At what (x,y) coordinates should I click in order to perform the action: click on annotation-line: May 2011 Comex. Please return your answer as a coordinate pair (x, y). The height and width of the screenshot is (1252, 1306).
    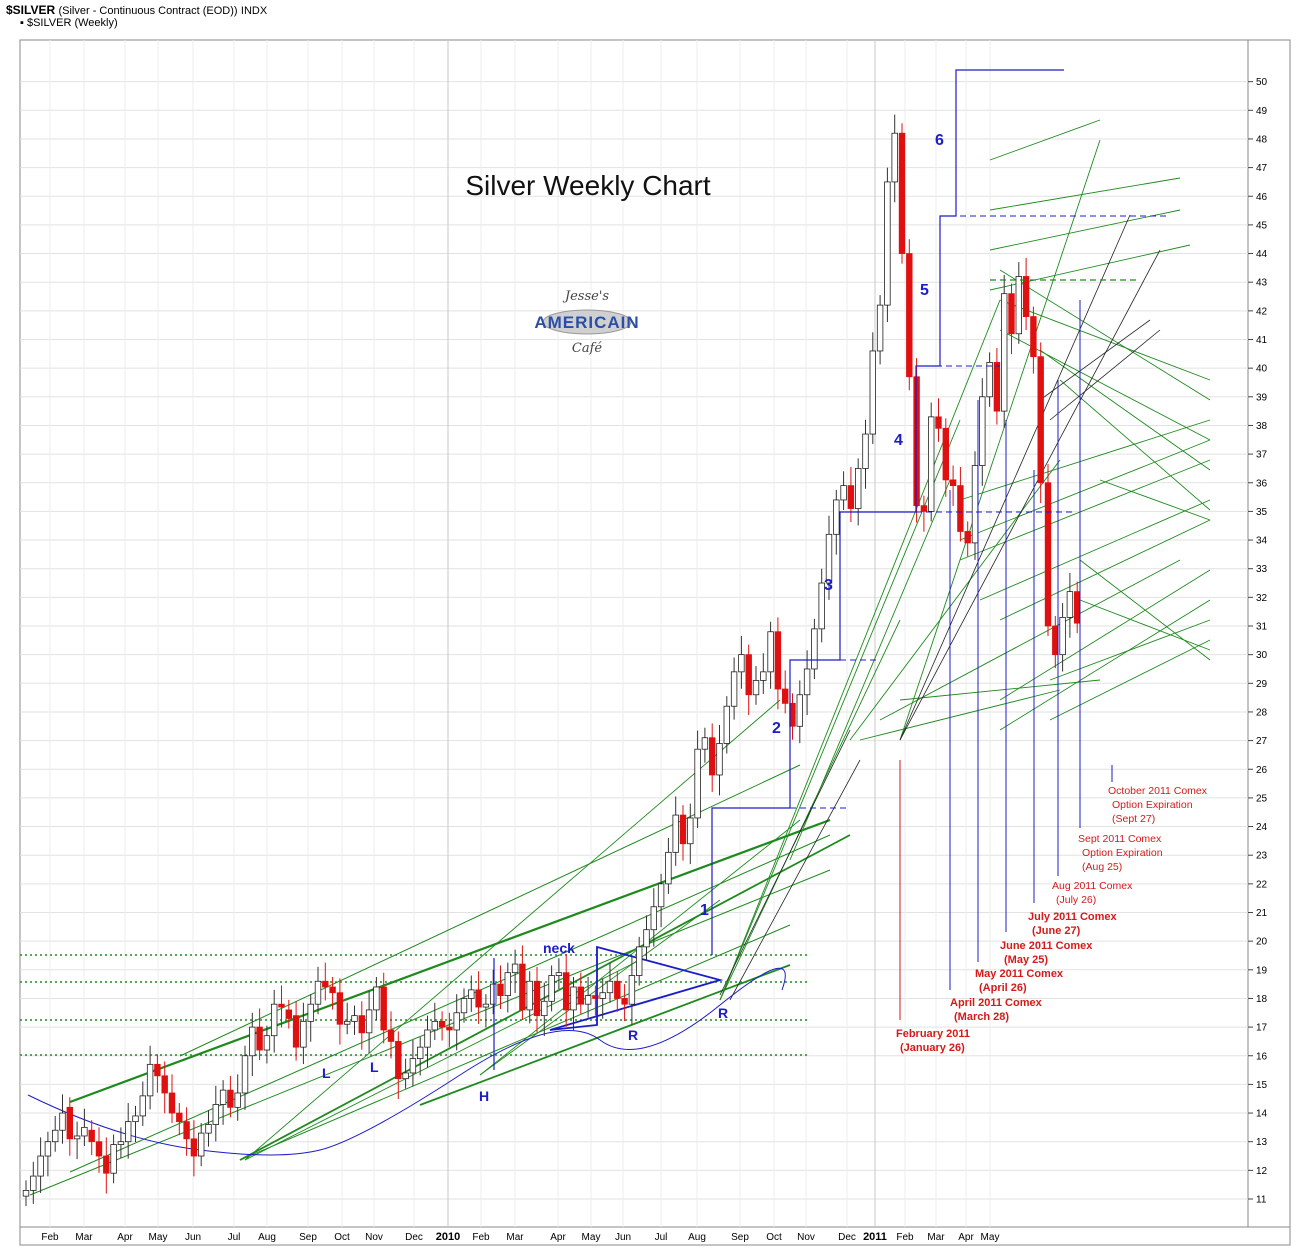
    Looking at the image, I should click on (1019, 974).